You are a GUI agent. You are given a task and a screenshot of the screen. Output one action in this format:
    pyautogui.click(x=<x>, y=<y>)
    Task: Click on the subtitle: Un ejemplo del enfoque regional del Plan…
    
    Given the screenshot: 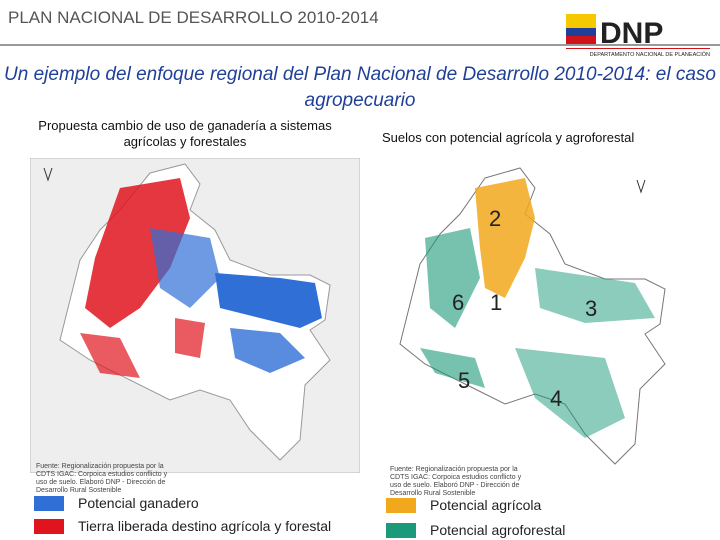 What is the action you would take?
    pyautogui.click(x=360, y=87)
    